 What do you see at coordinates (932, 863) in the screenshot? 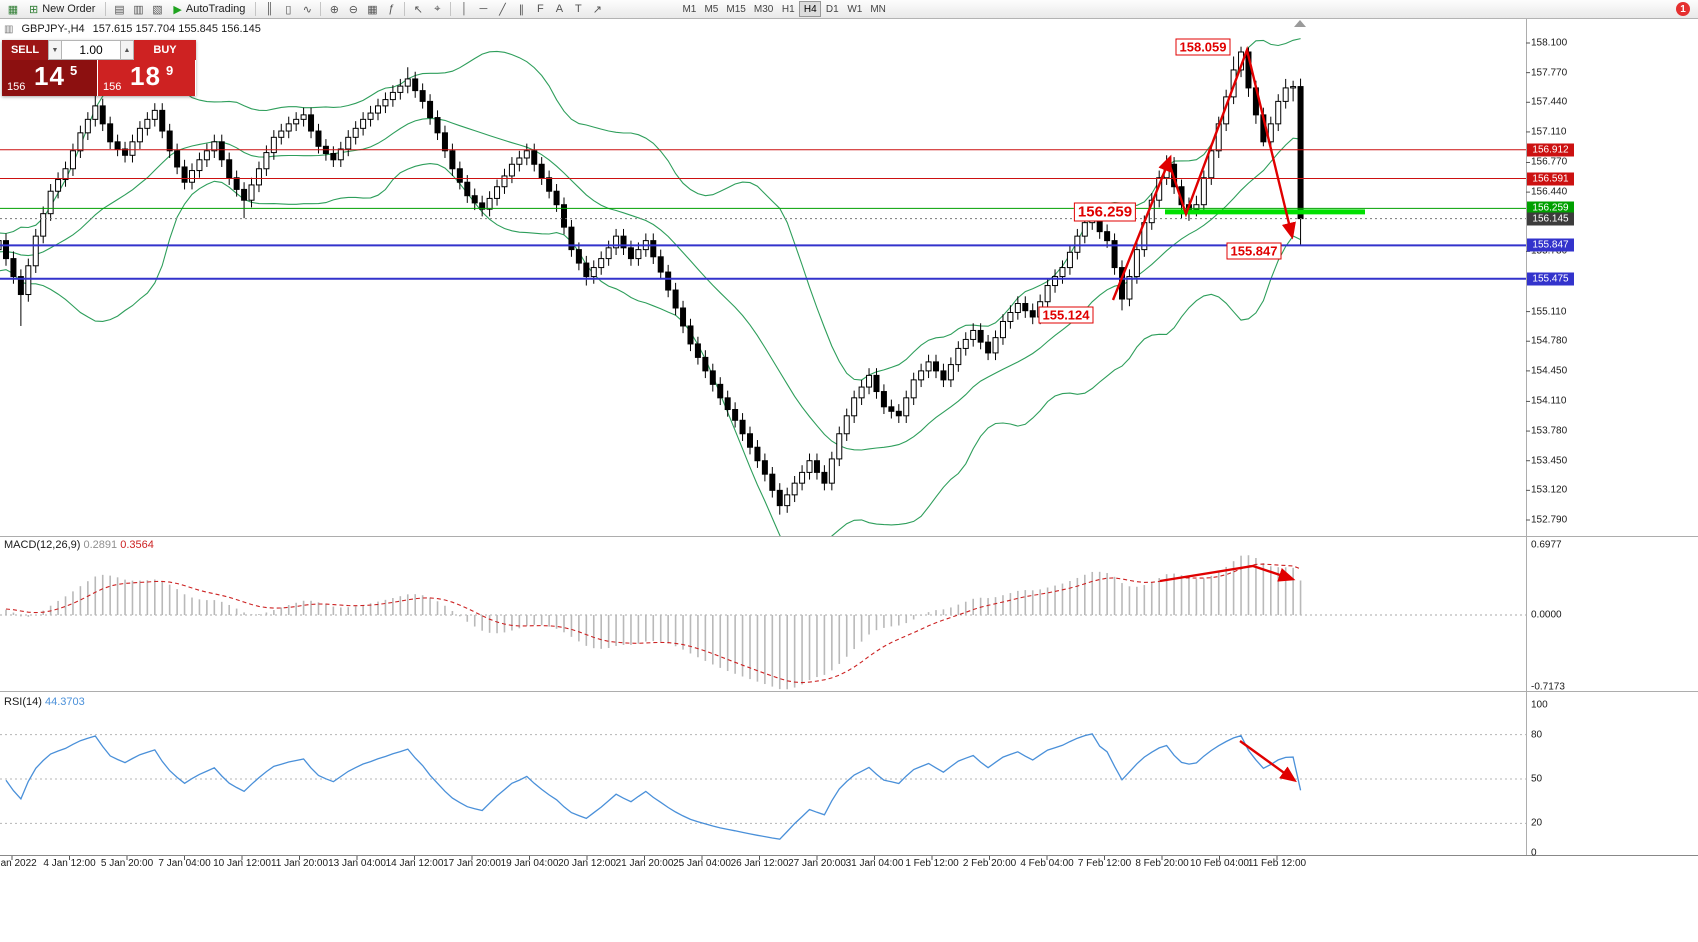
I see `time-axis-label: 1 Feb 12:00` at bounding box center [932, 863].